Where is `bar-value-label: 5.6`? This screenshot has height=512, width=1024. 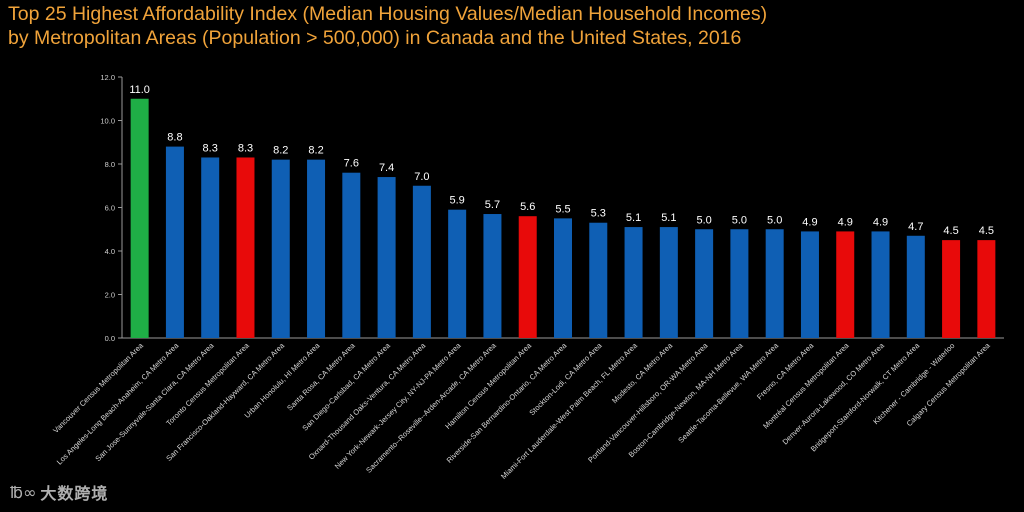
bar-value-label: 5.6 is located at coordinates (527, 207).